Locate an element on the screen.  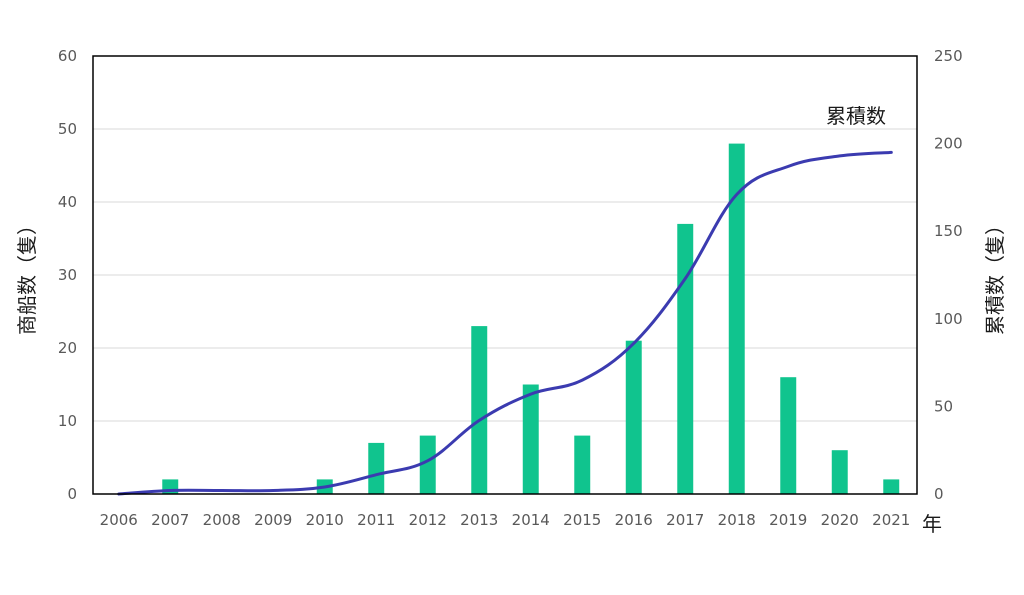
right-tick-label: 0 is located at coordinates (939, 494).